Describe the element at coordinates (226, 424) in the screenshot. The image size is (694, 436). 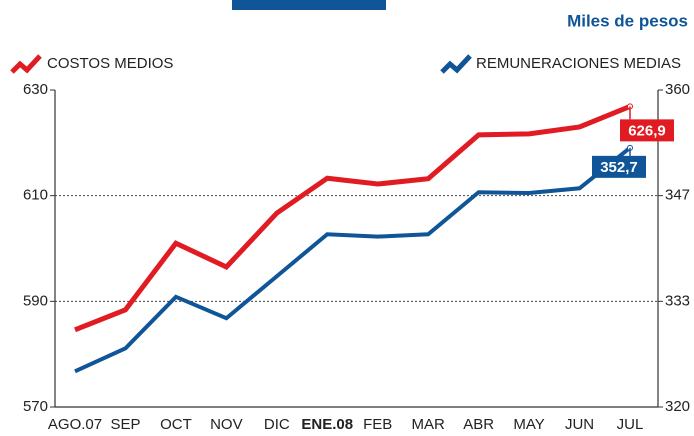
I see `x-tick-label: NOV` at that location.